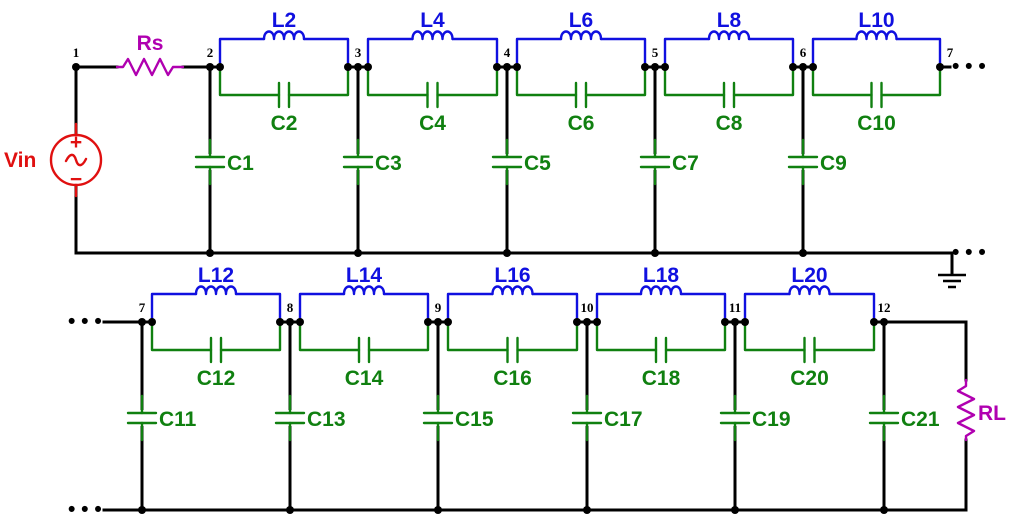 The height and width of the screenshot is (518, 1017). I want to click on inductor-label: L14, so click(364, 275).